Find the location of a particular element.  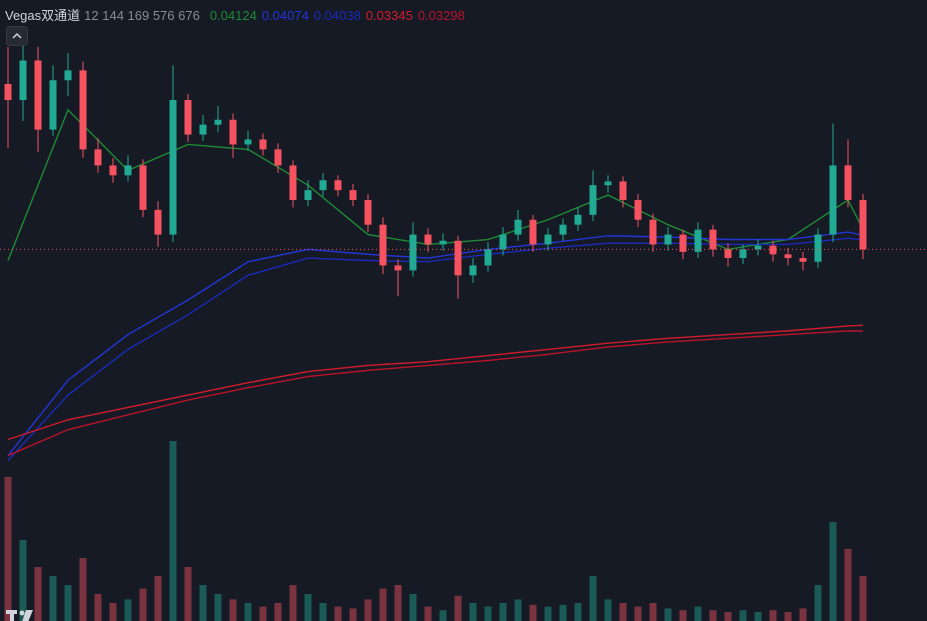

indicator-params: 12 144 169 576 676 is located at coordinates (142, 15).